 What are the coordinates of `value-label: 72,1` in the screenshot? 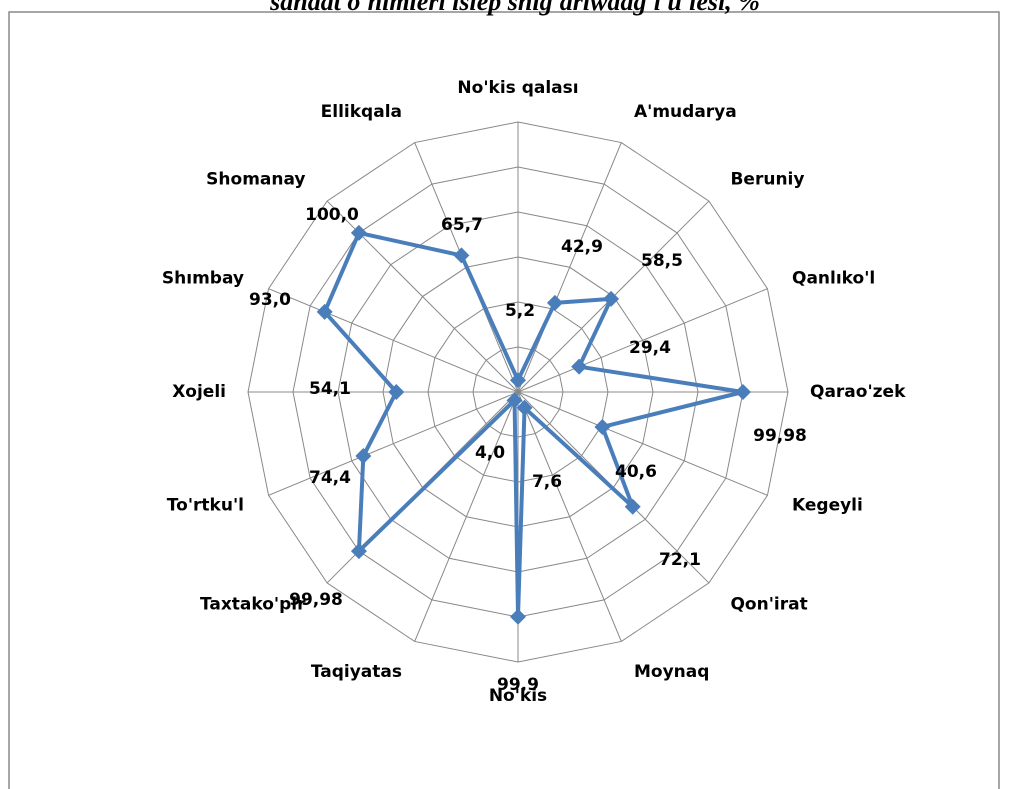 It's located at (680, 560).